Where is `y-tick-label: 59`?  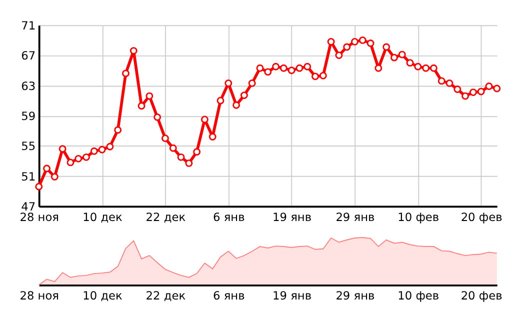 y-tick-label: 59 is located at coordinates (28, 115).